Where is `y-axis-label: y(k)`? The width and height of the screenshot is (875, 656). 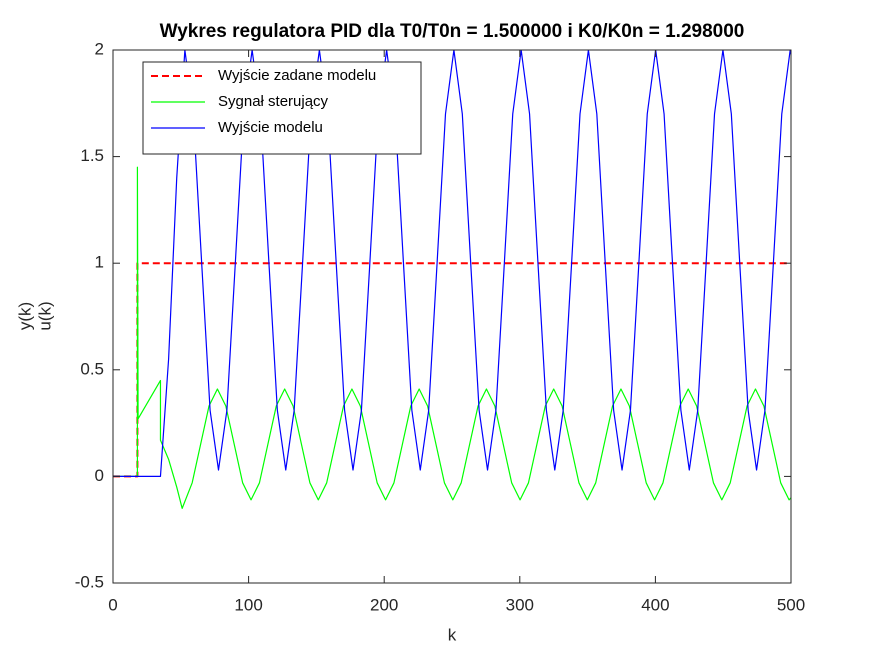
y-axis-label: y(k) is located at coordinates (24, 316).